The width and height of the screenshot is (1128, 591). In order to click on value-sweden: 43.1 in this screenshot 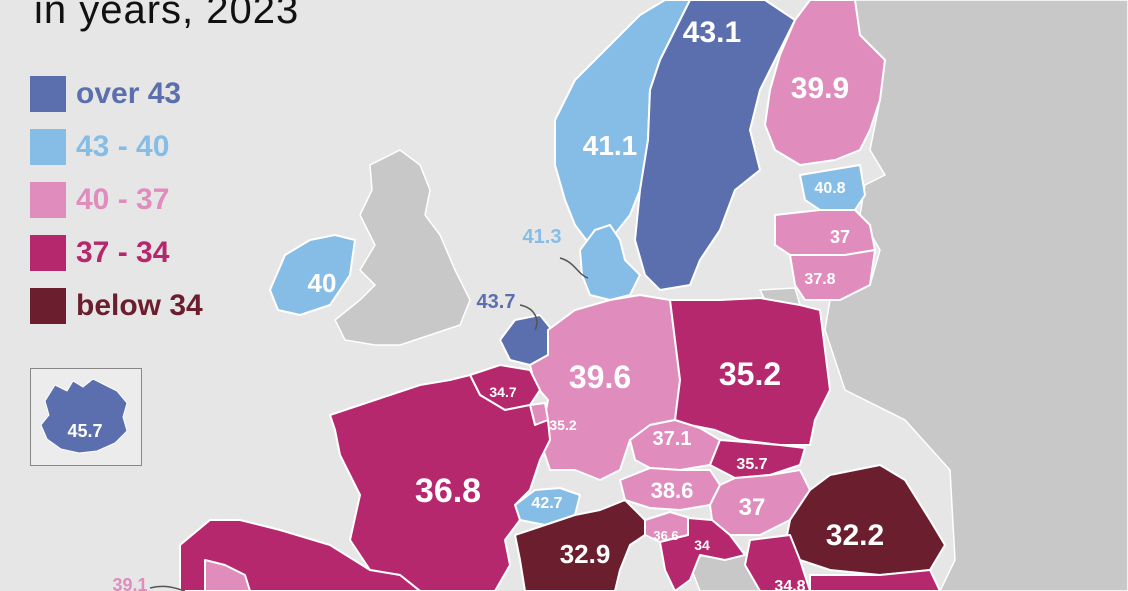, I will do `click(712, 32)`.